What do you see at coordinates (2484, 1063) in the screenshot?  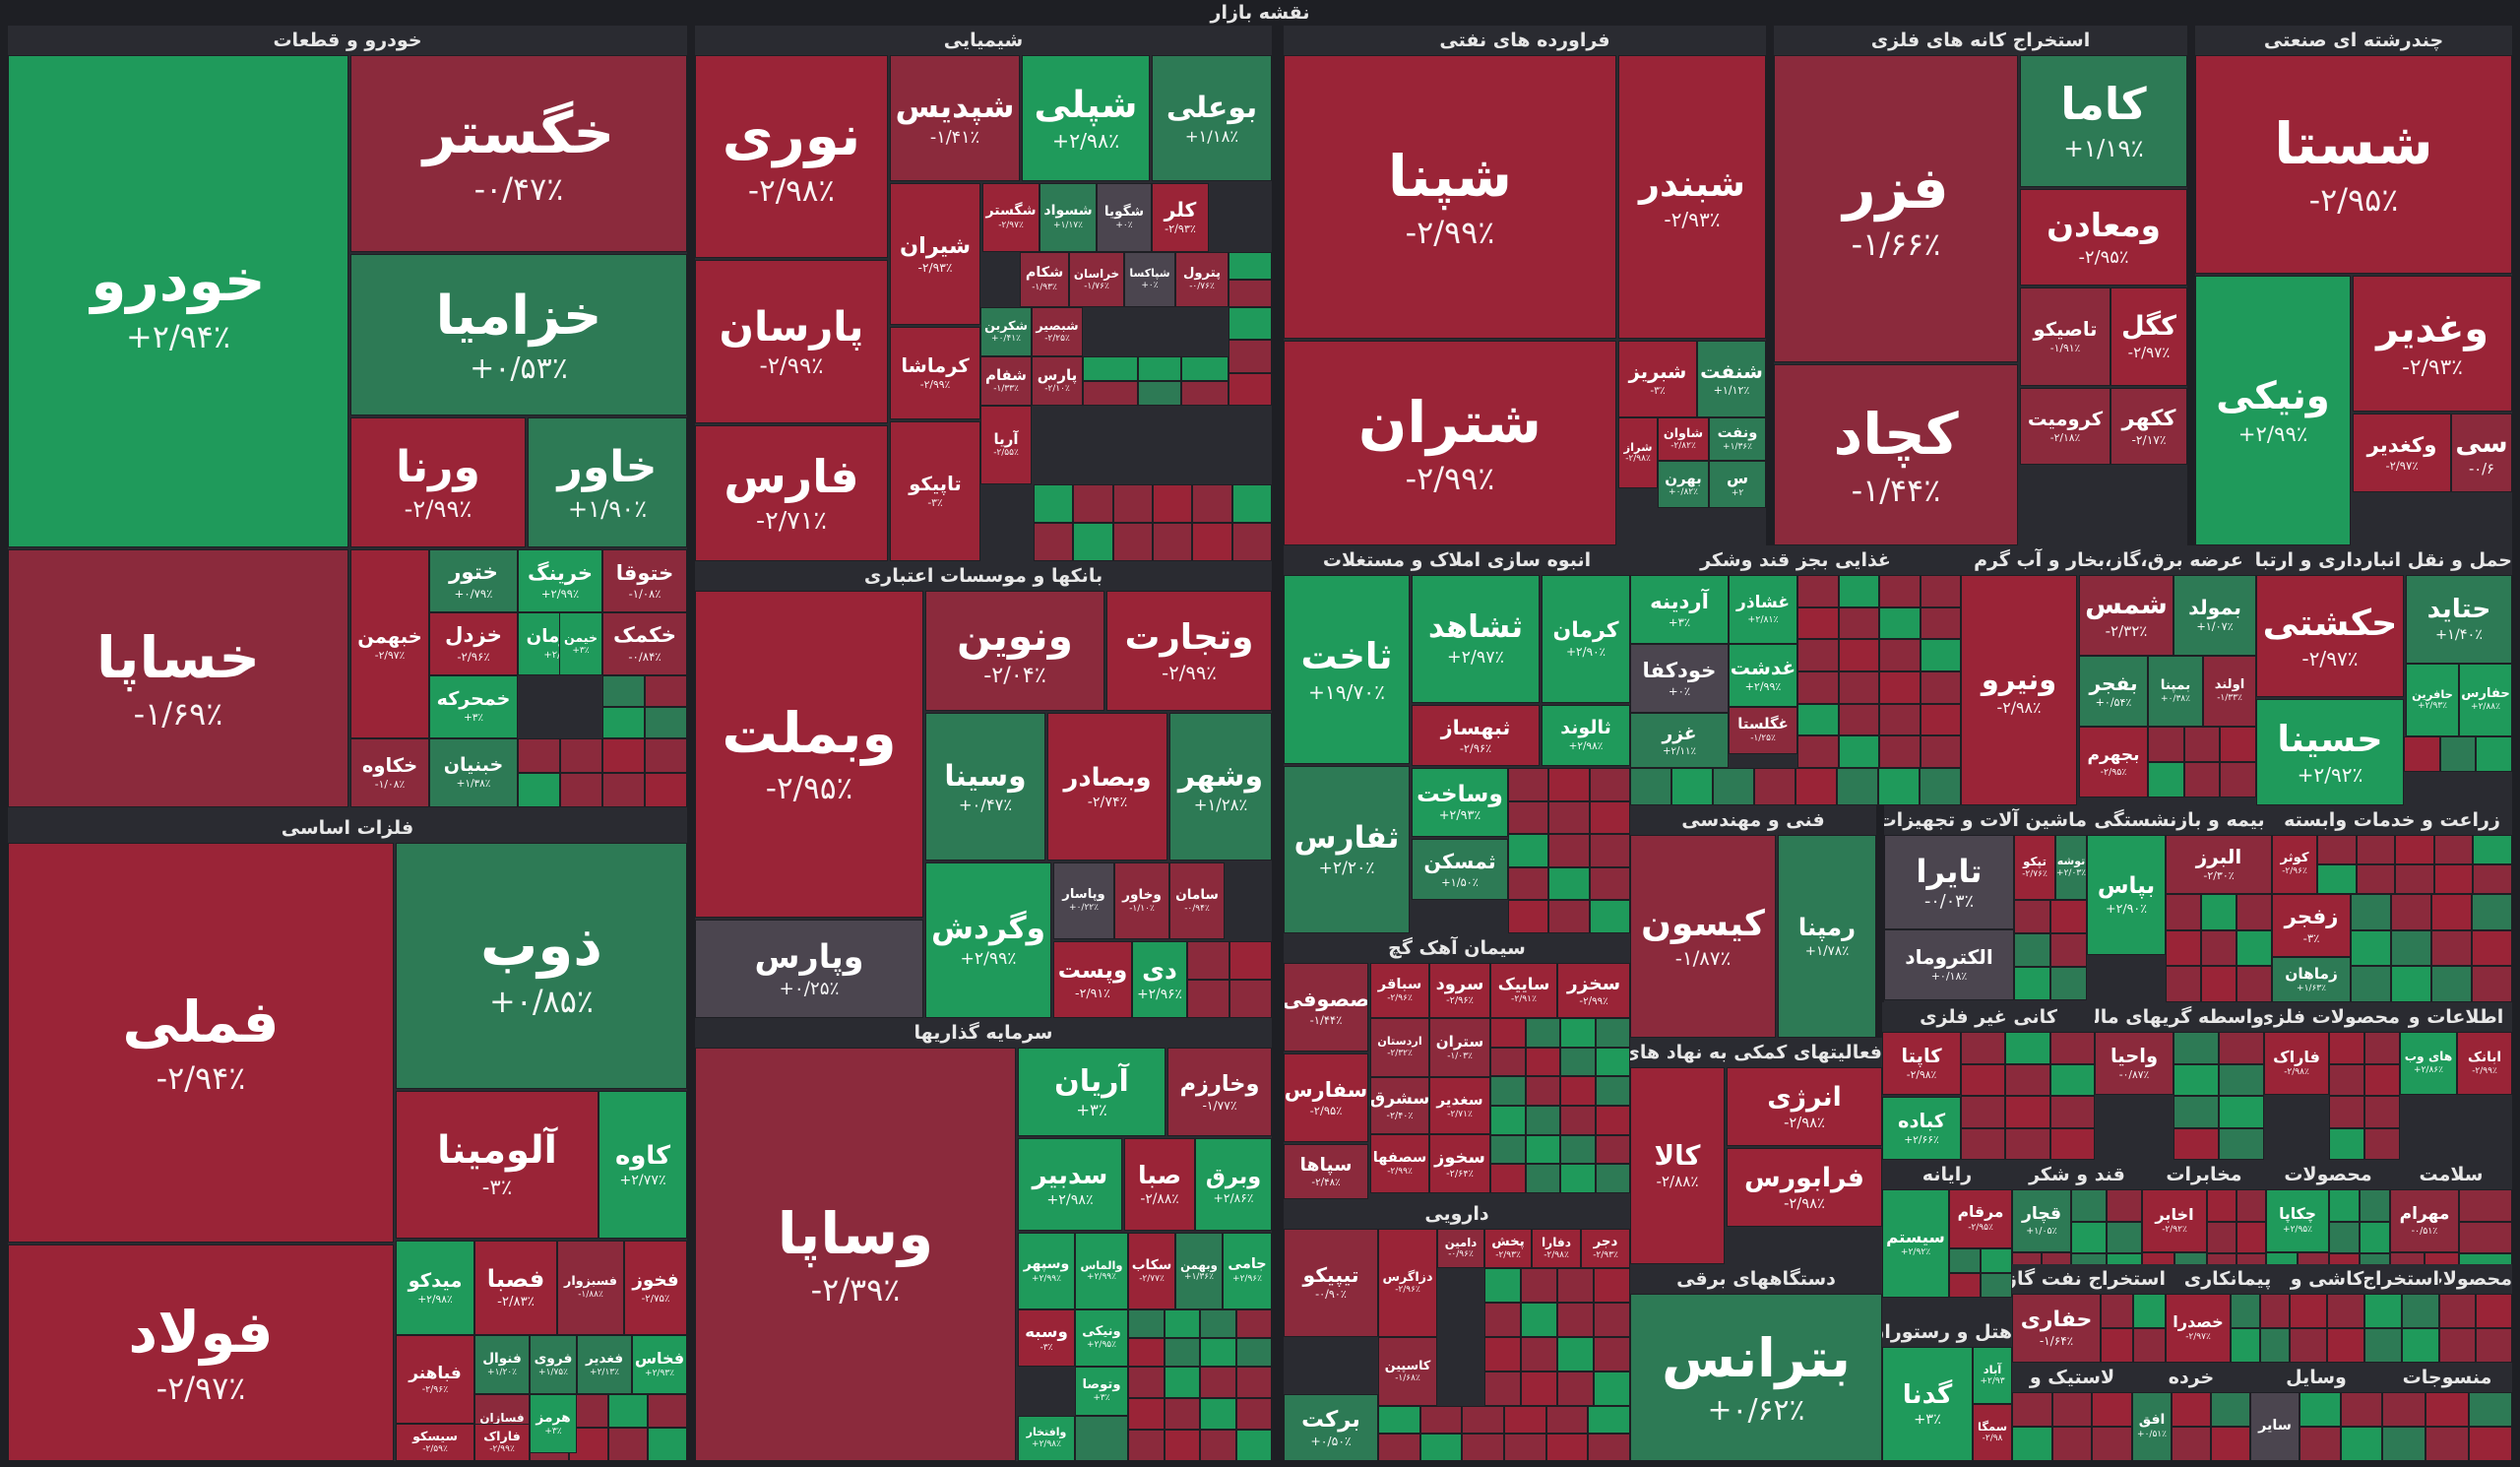 I see `stock-tile: ابانک -۲/۹۹٪` at bounding box center [2484, 1063].